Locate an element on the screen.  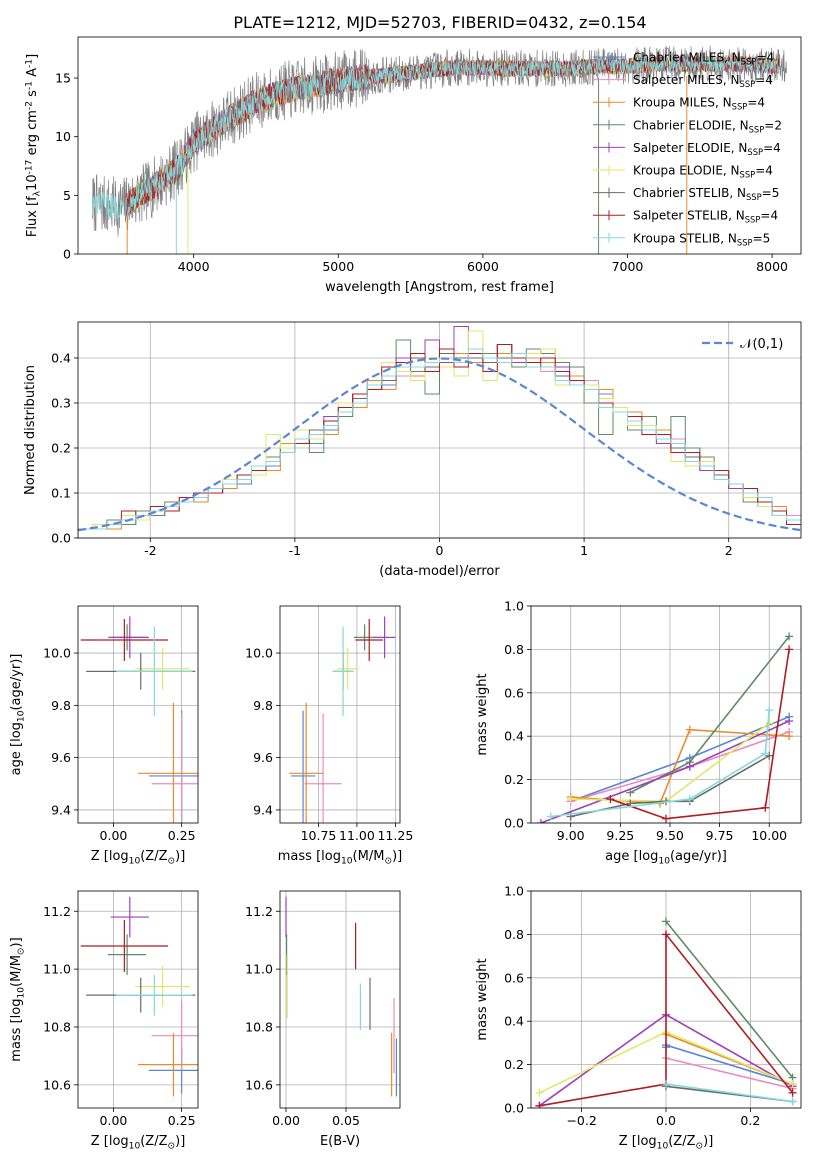
weight-line is located at coordinates (700, 734).